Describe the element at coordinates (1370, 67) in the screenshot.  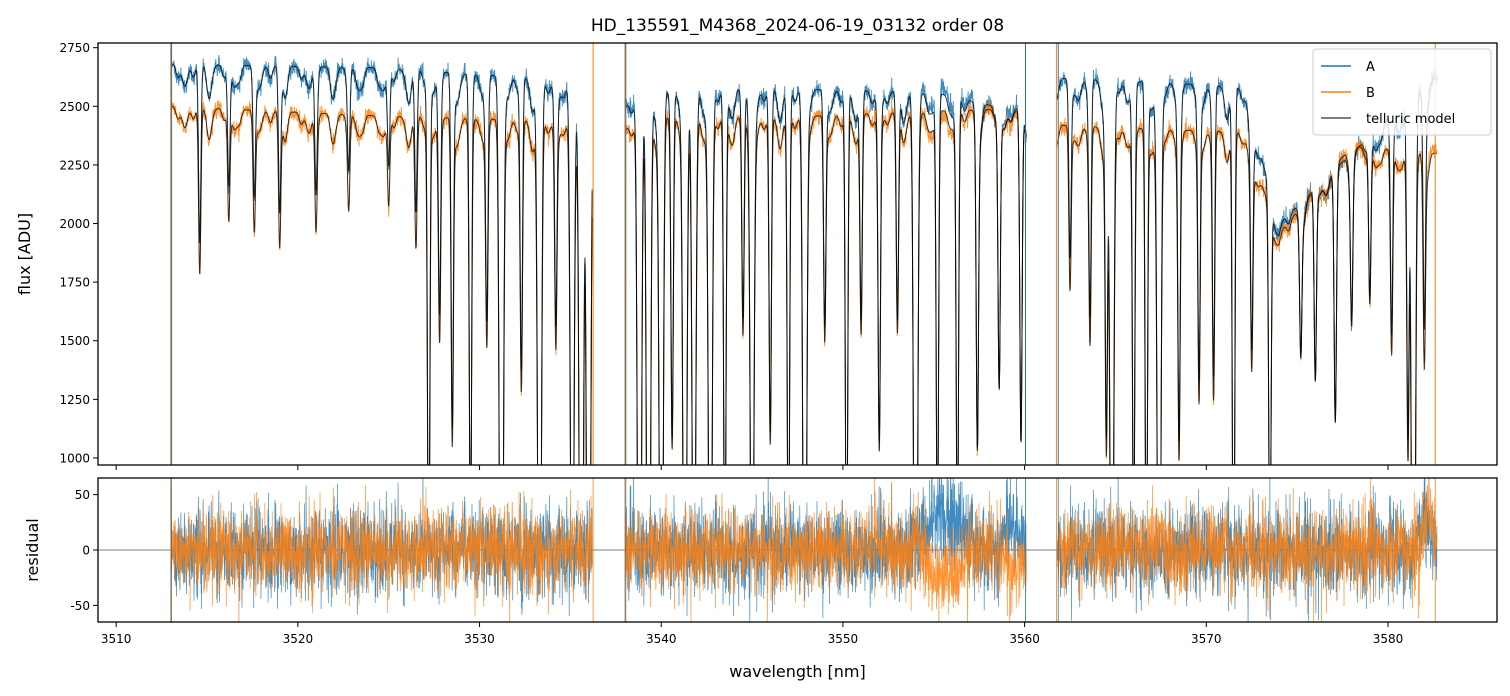
I see `legend-label: A` at that location.